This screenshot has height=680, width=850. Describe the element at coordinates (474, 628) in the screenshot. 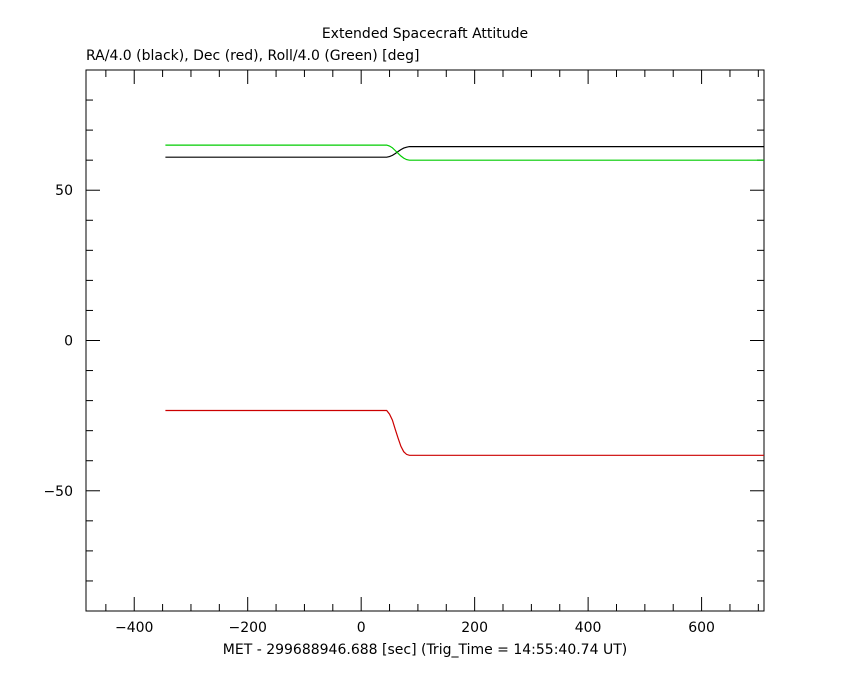

I see `x-tick-label: 200` at that location.